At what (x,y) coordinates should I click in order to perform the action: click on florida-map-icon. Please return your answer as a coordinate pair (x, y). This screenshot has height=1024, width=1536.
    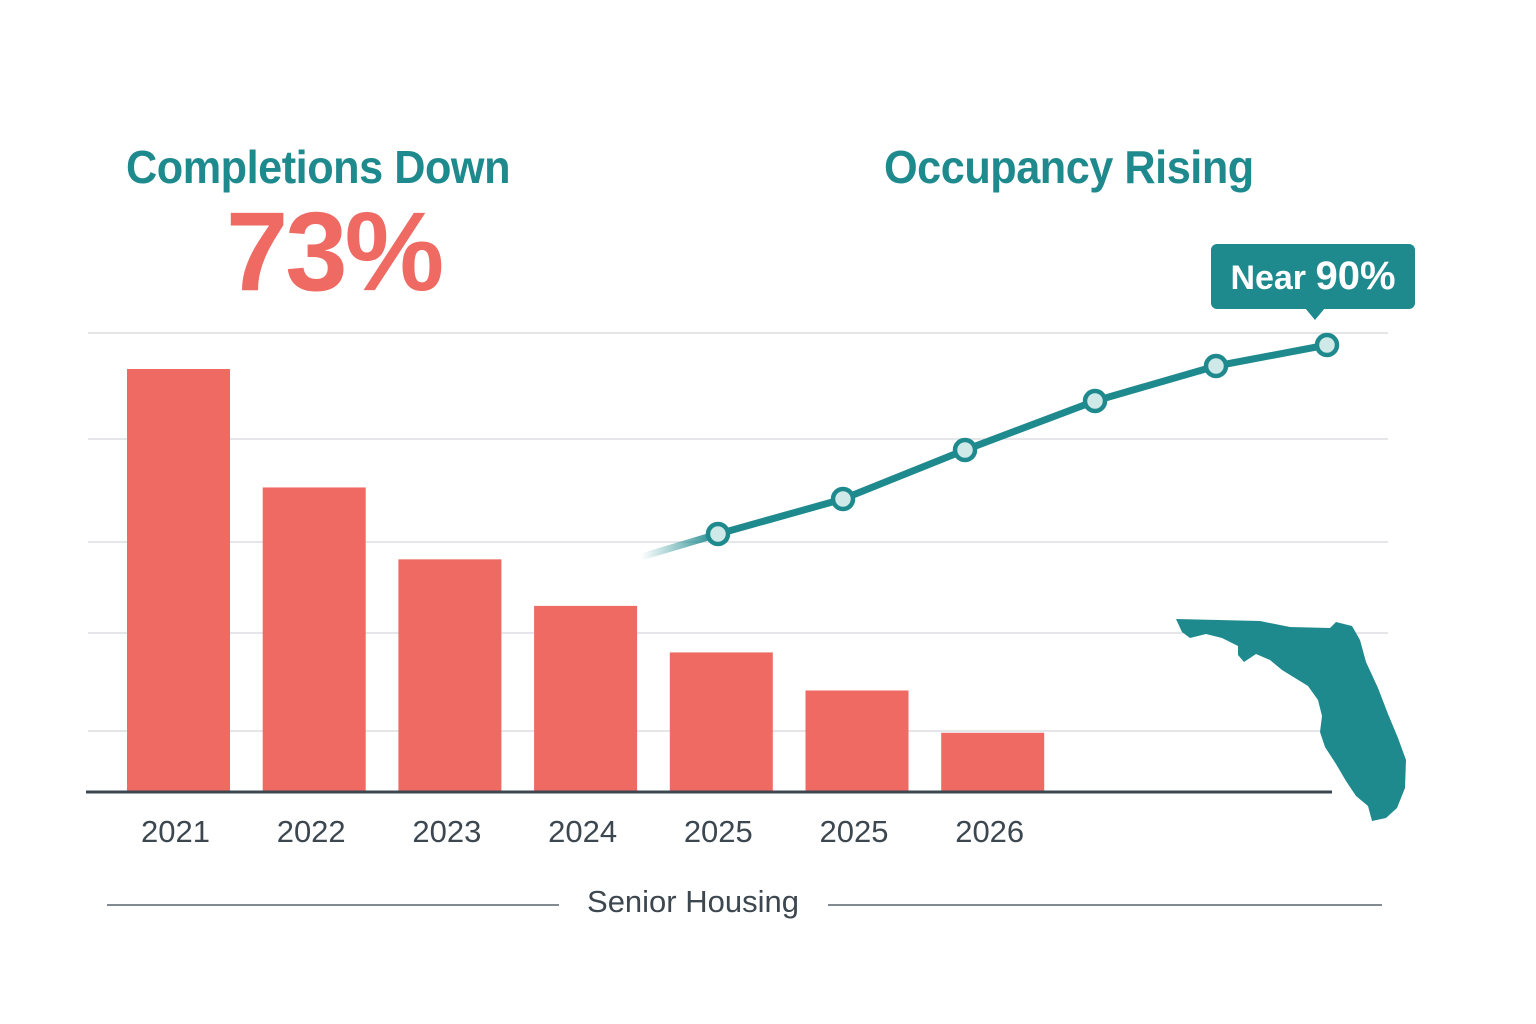
    Looking at the image, I should click on (1291, 720).